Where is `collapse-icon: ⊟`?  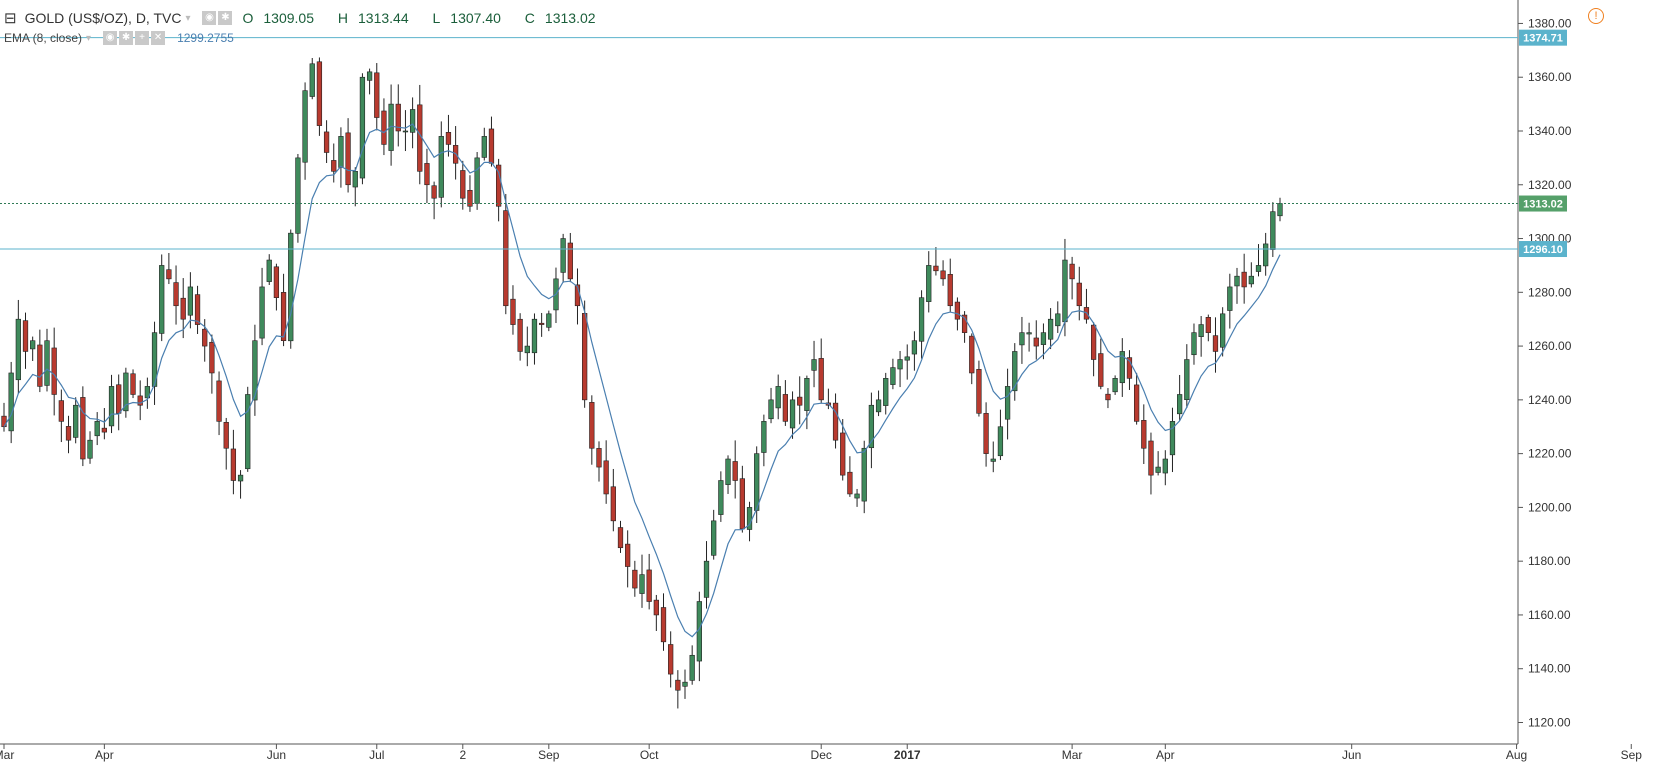
collapse-icon: ⊟ is located at coordinates (10, 18).